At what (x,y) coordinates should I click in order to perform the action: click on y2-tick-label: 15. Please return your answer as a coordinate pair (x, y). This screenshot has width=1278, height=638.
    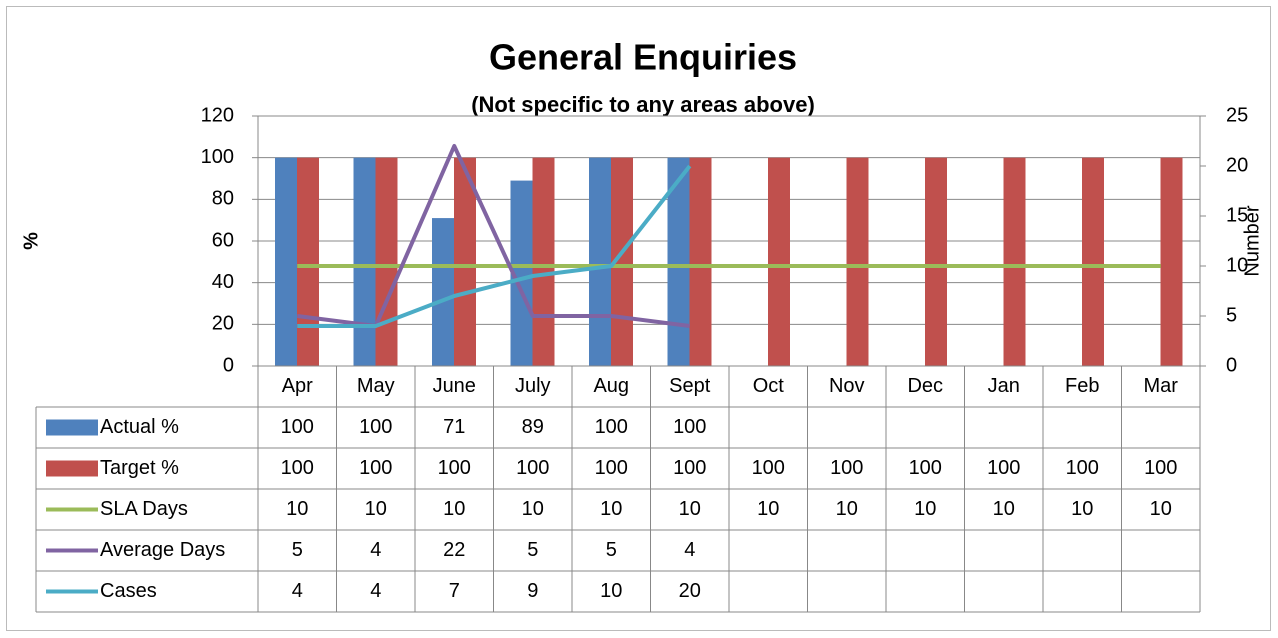
    Looking at the image, I should click on (1237, 215).